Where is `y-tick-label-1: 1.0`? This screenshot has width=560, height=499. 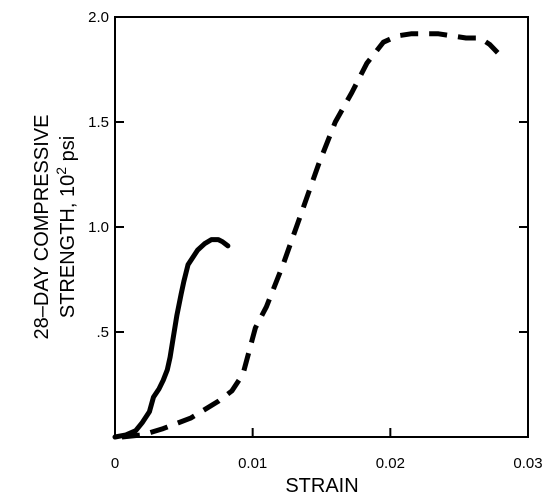 y-tick-label-1: 1.0 is located at coordinates (98, 227).